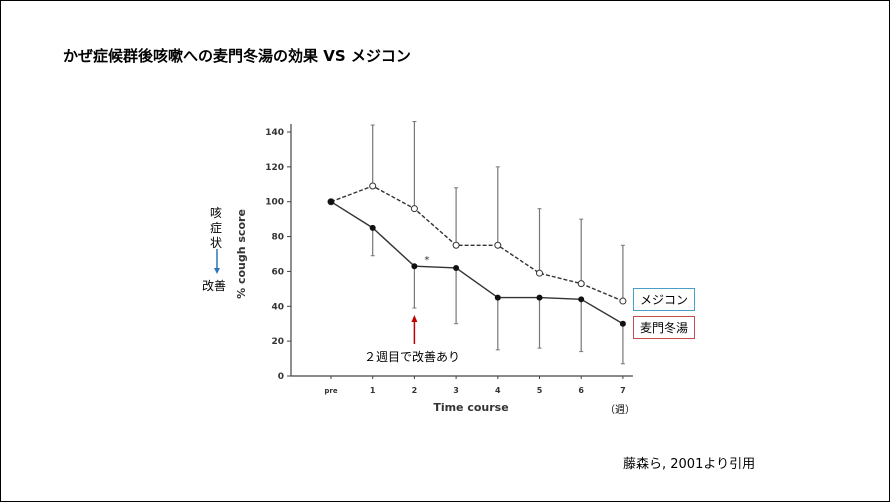 The width and height of the screenshot is (890, 502). Describe the element at coordinates (414, 318) in the screenshot. I see `week2-arrow-head` at that location.